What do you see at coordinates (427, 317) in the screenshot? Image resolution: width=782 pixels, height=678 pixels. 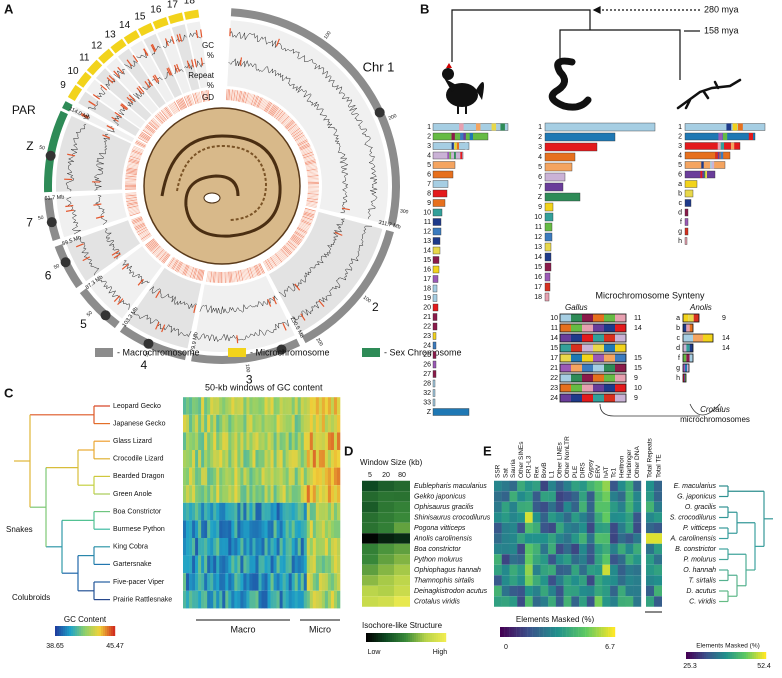 I see `chromosome-label: 21` at bounding box center [427, 317].